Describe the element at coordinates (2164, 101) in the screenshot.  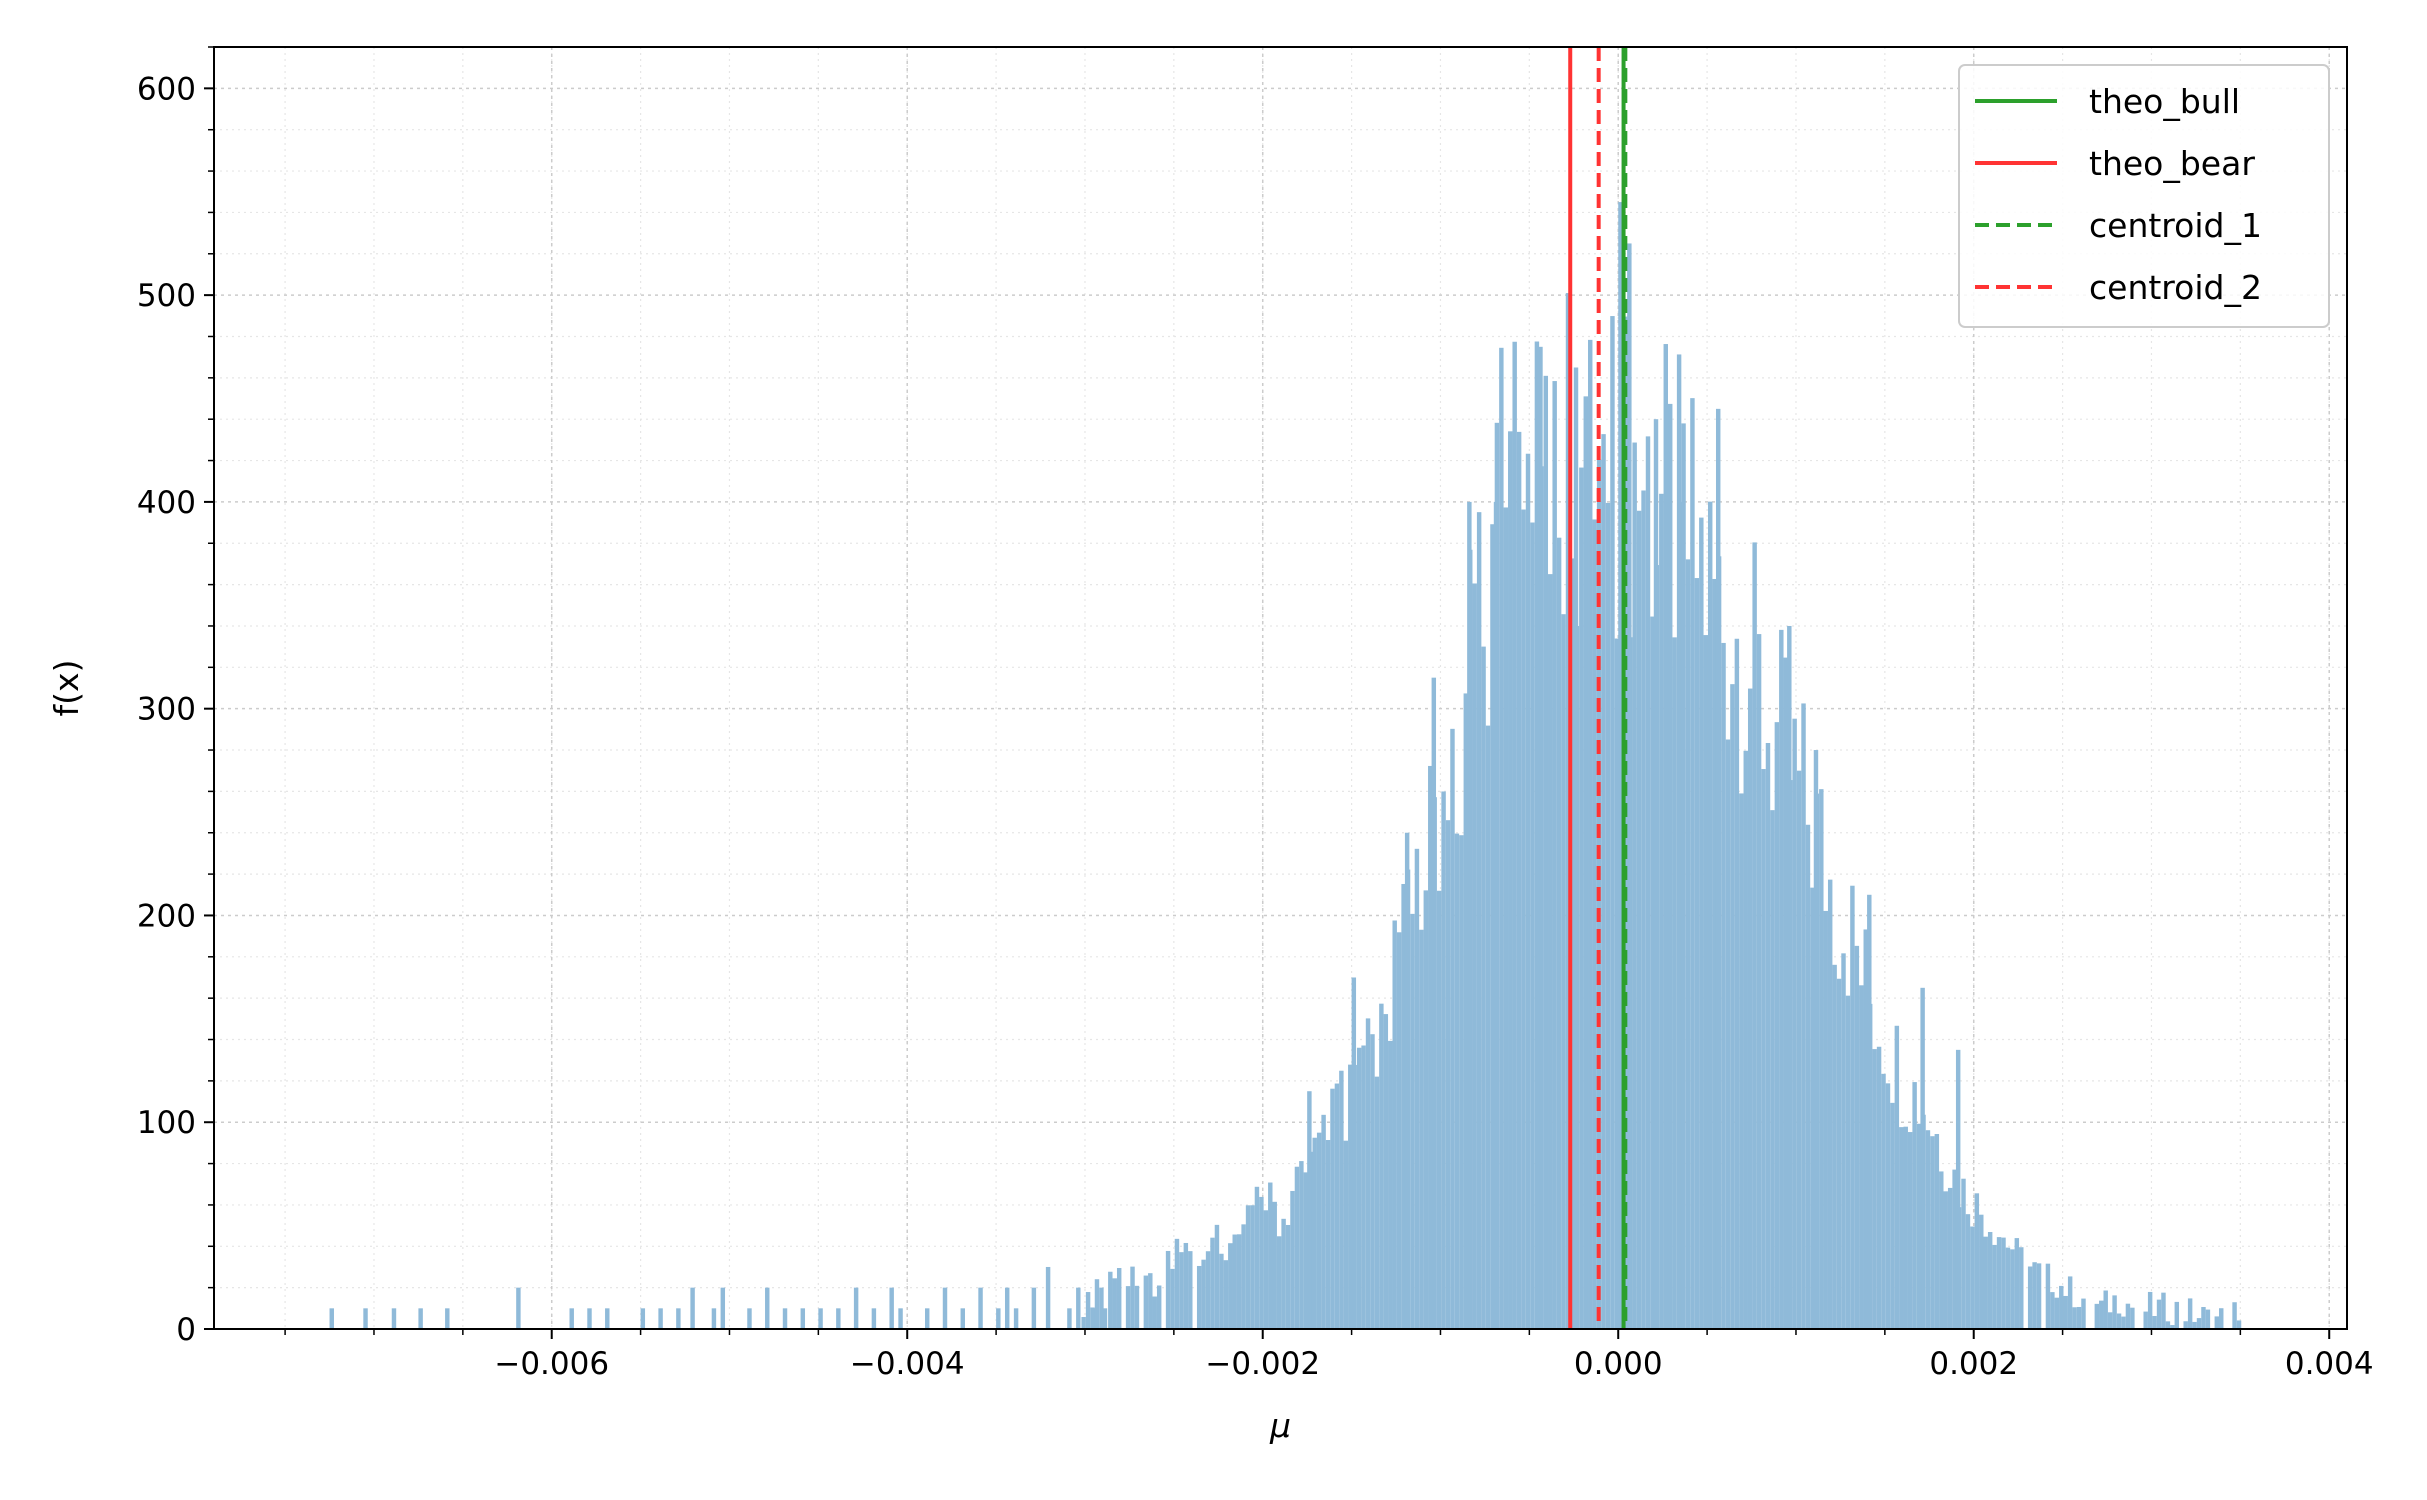
I see `legend-label-theo-bull: theo_bull` at that location.